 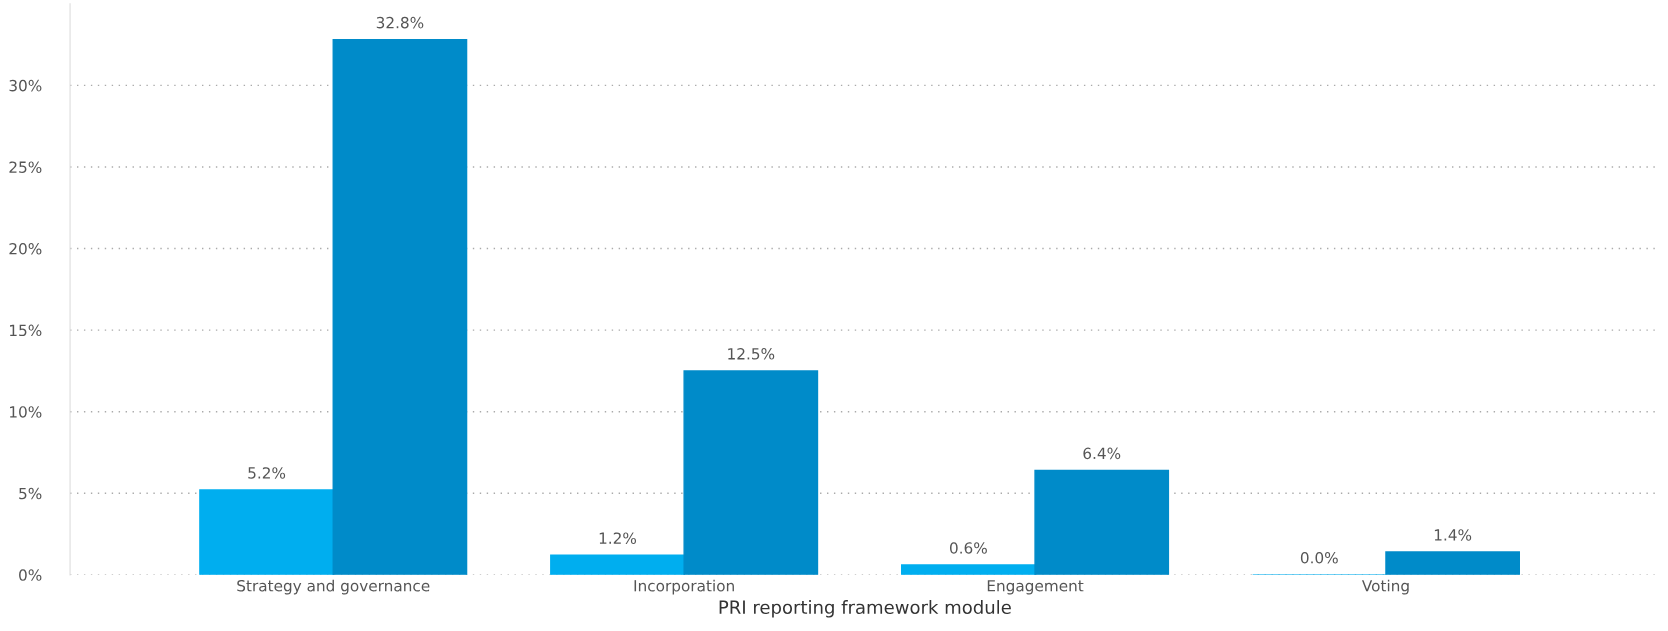 I want to click on y-tick-label: 25%, so click(x=25, y=167).